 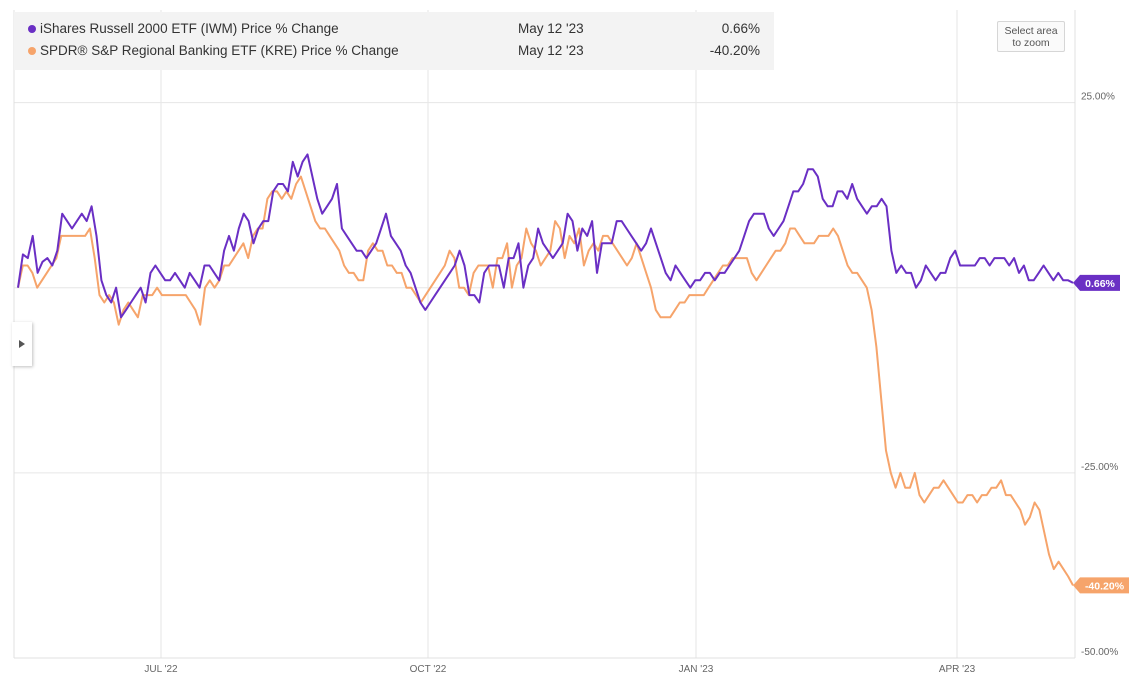 I want to click on legend-value: 0.66%, so click(x=740, y=28).